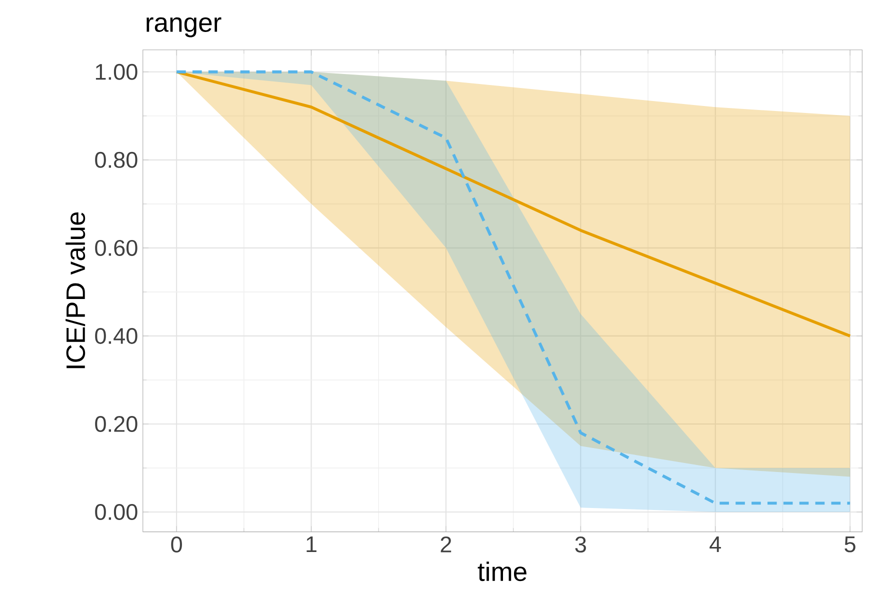  Describe the element at coordinates (446, 544) in the screenshot. I see `x-tick-label: 2` at that location.